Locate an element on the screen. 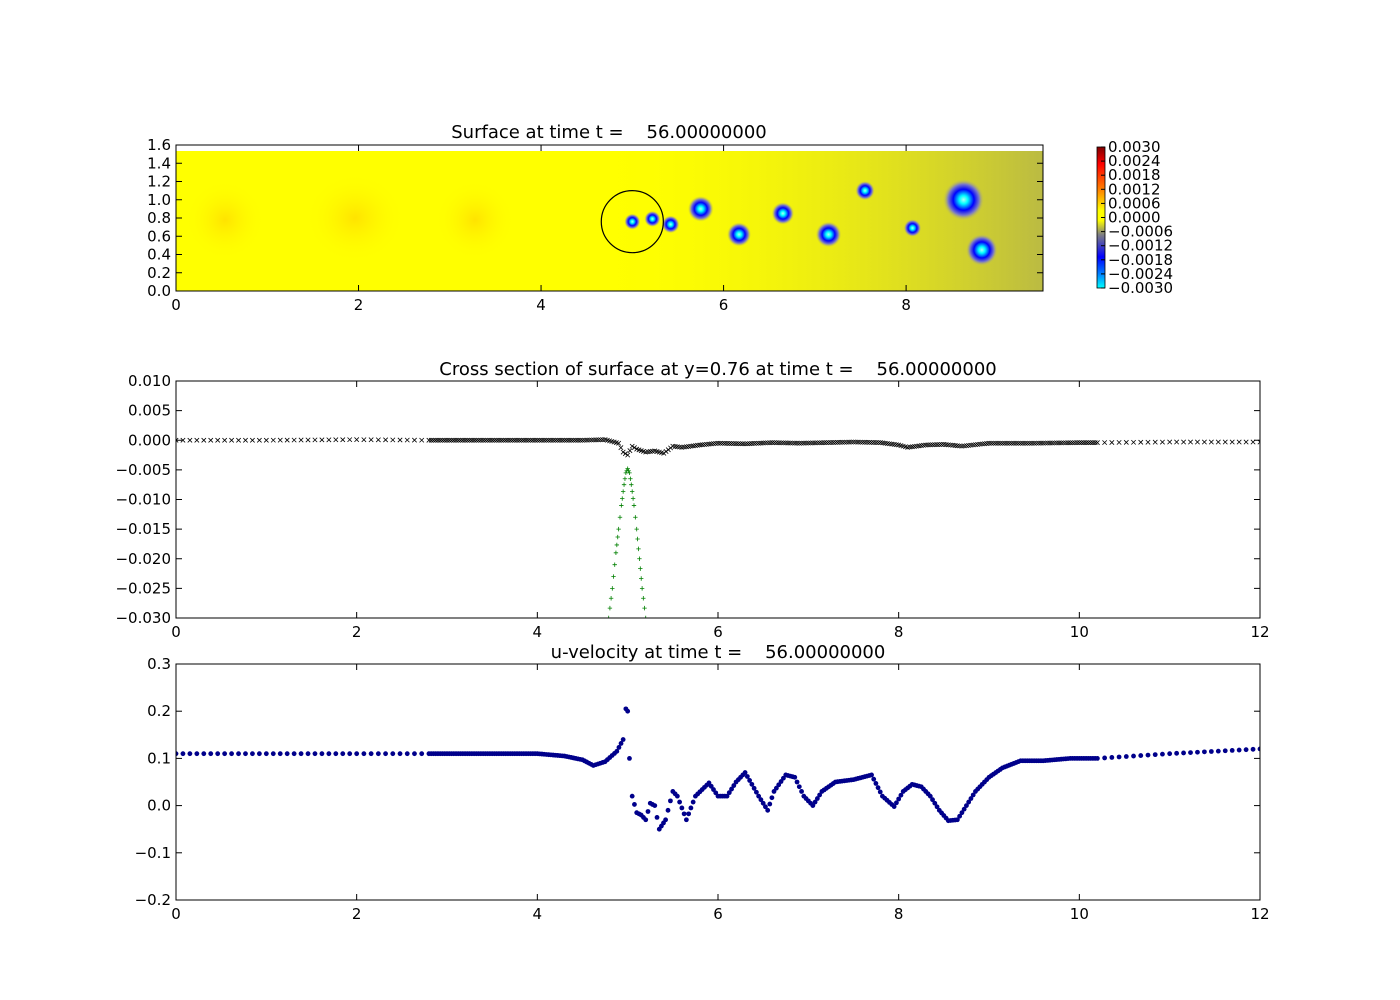  cross-section-xtick-label: 2 is located at coordinates (357, 632).